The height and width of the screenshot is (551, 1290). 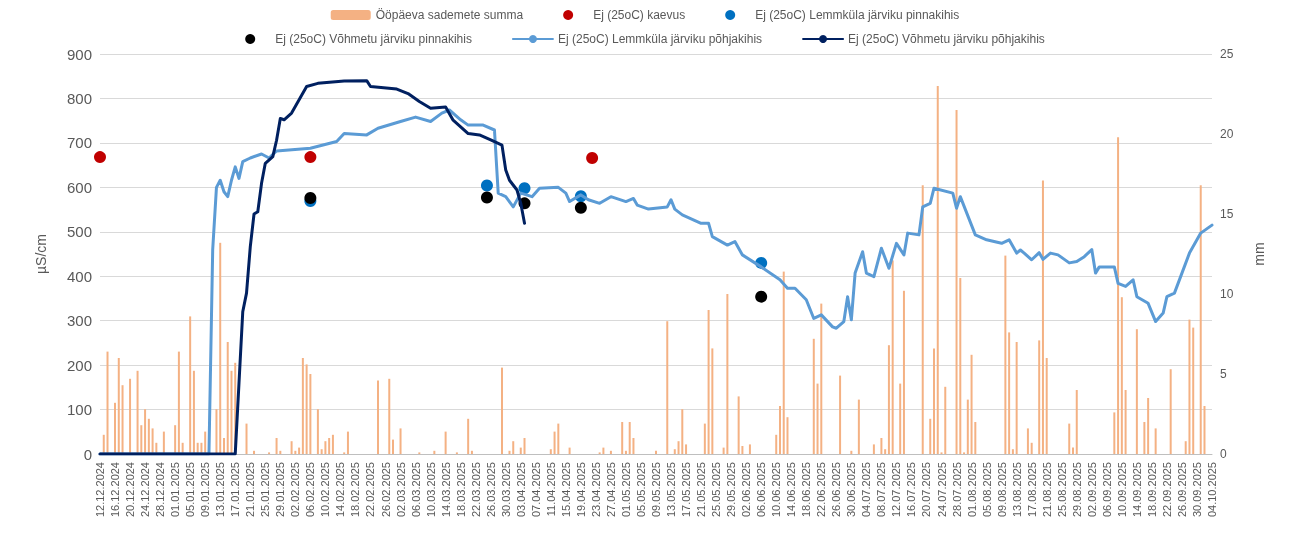 I want to click on y-tick-label: 600, so click(x=79, y=187).